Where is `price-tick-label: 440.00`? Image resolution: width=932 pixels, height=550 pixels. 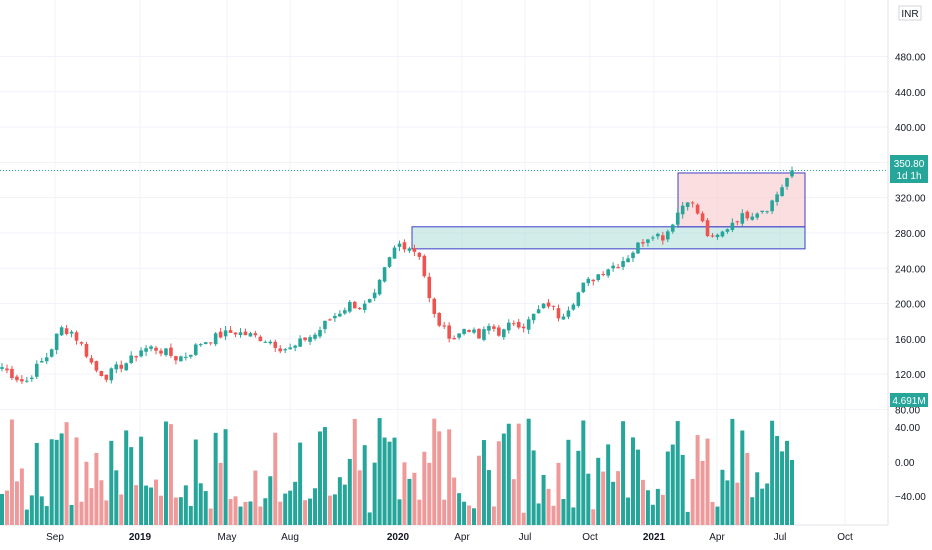
price-tick-label: 440.00 is located at coordinates (910, 93).